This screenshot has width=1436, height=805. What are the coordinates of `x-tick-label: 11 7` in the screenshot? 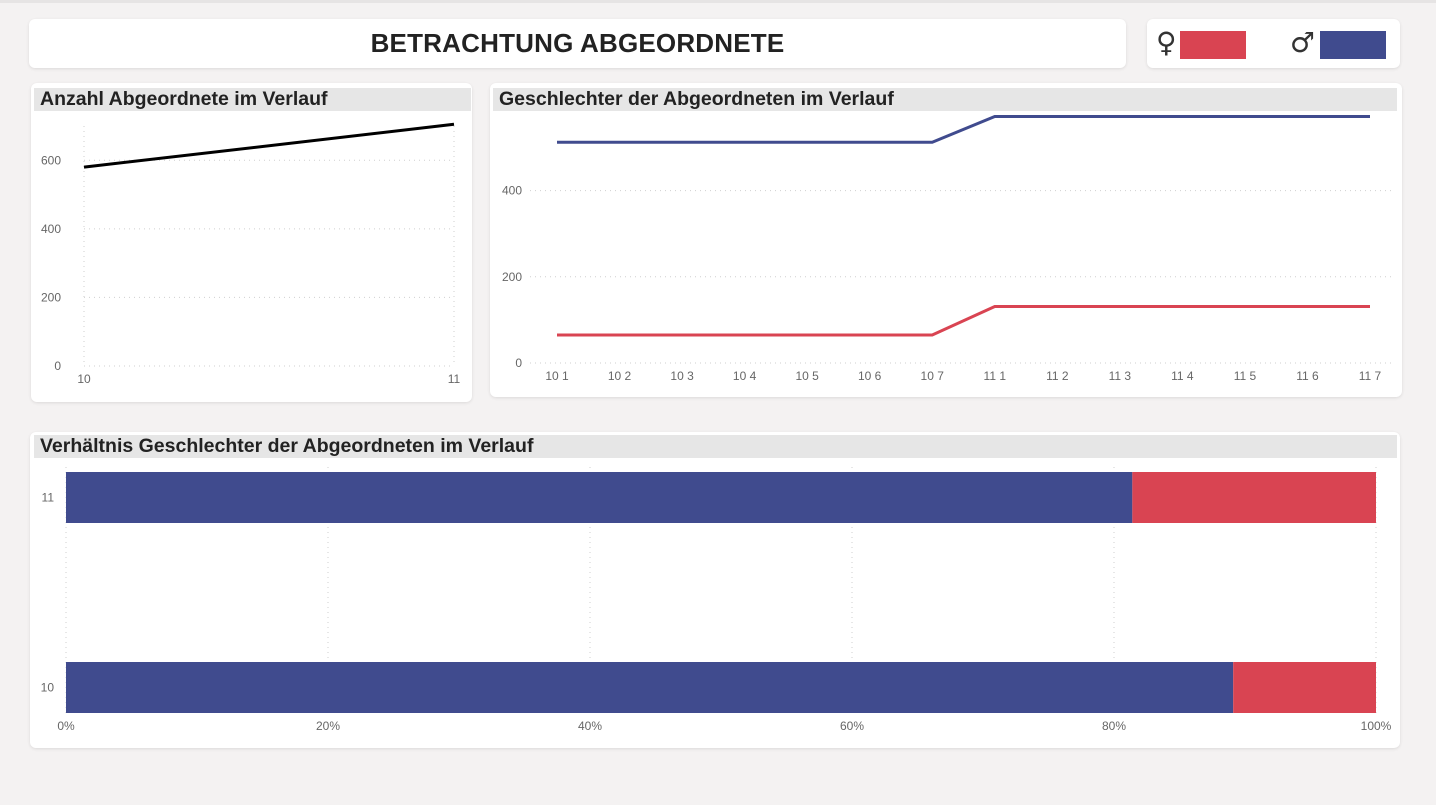 It's located at (1370, 376).